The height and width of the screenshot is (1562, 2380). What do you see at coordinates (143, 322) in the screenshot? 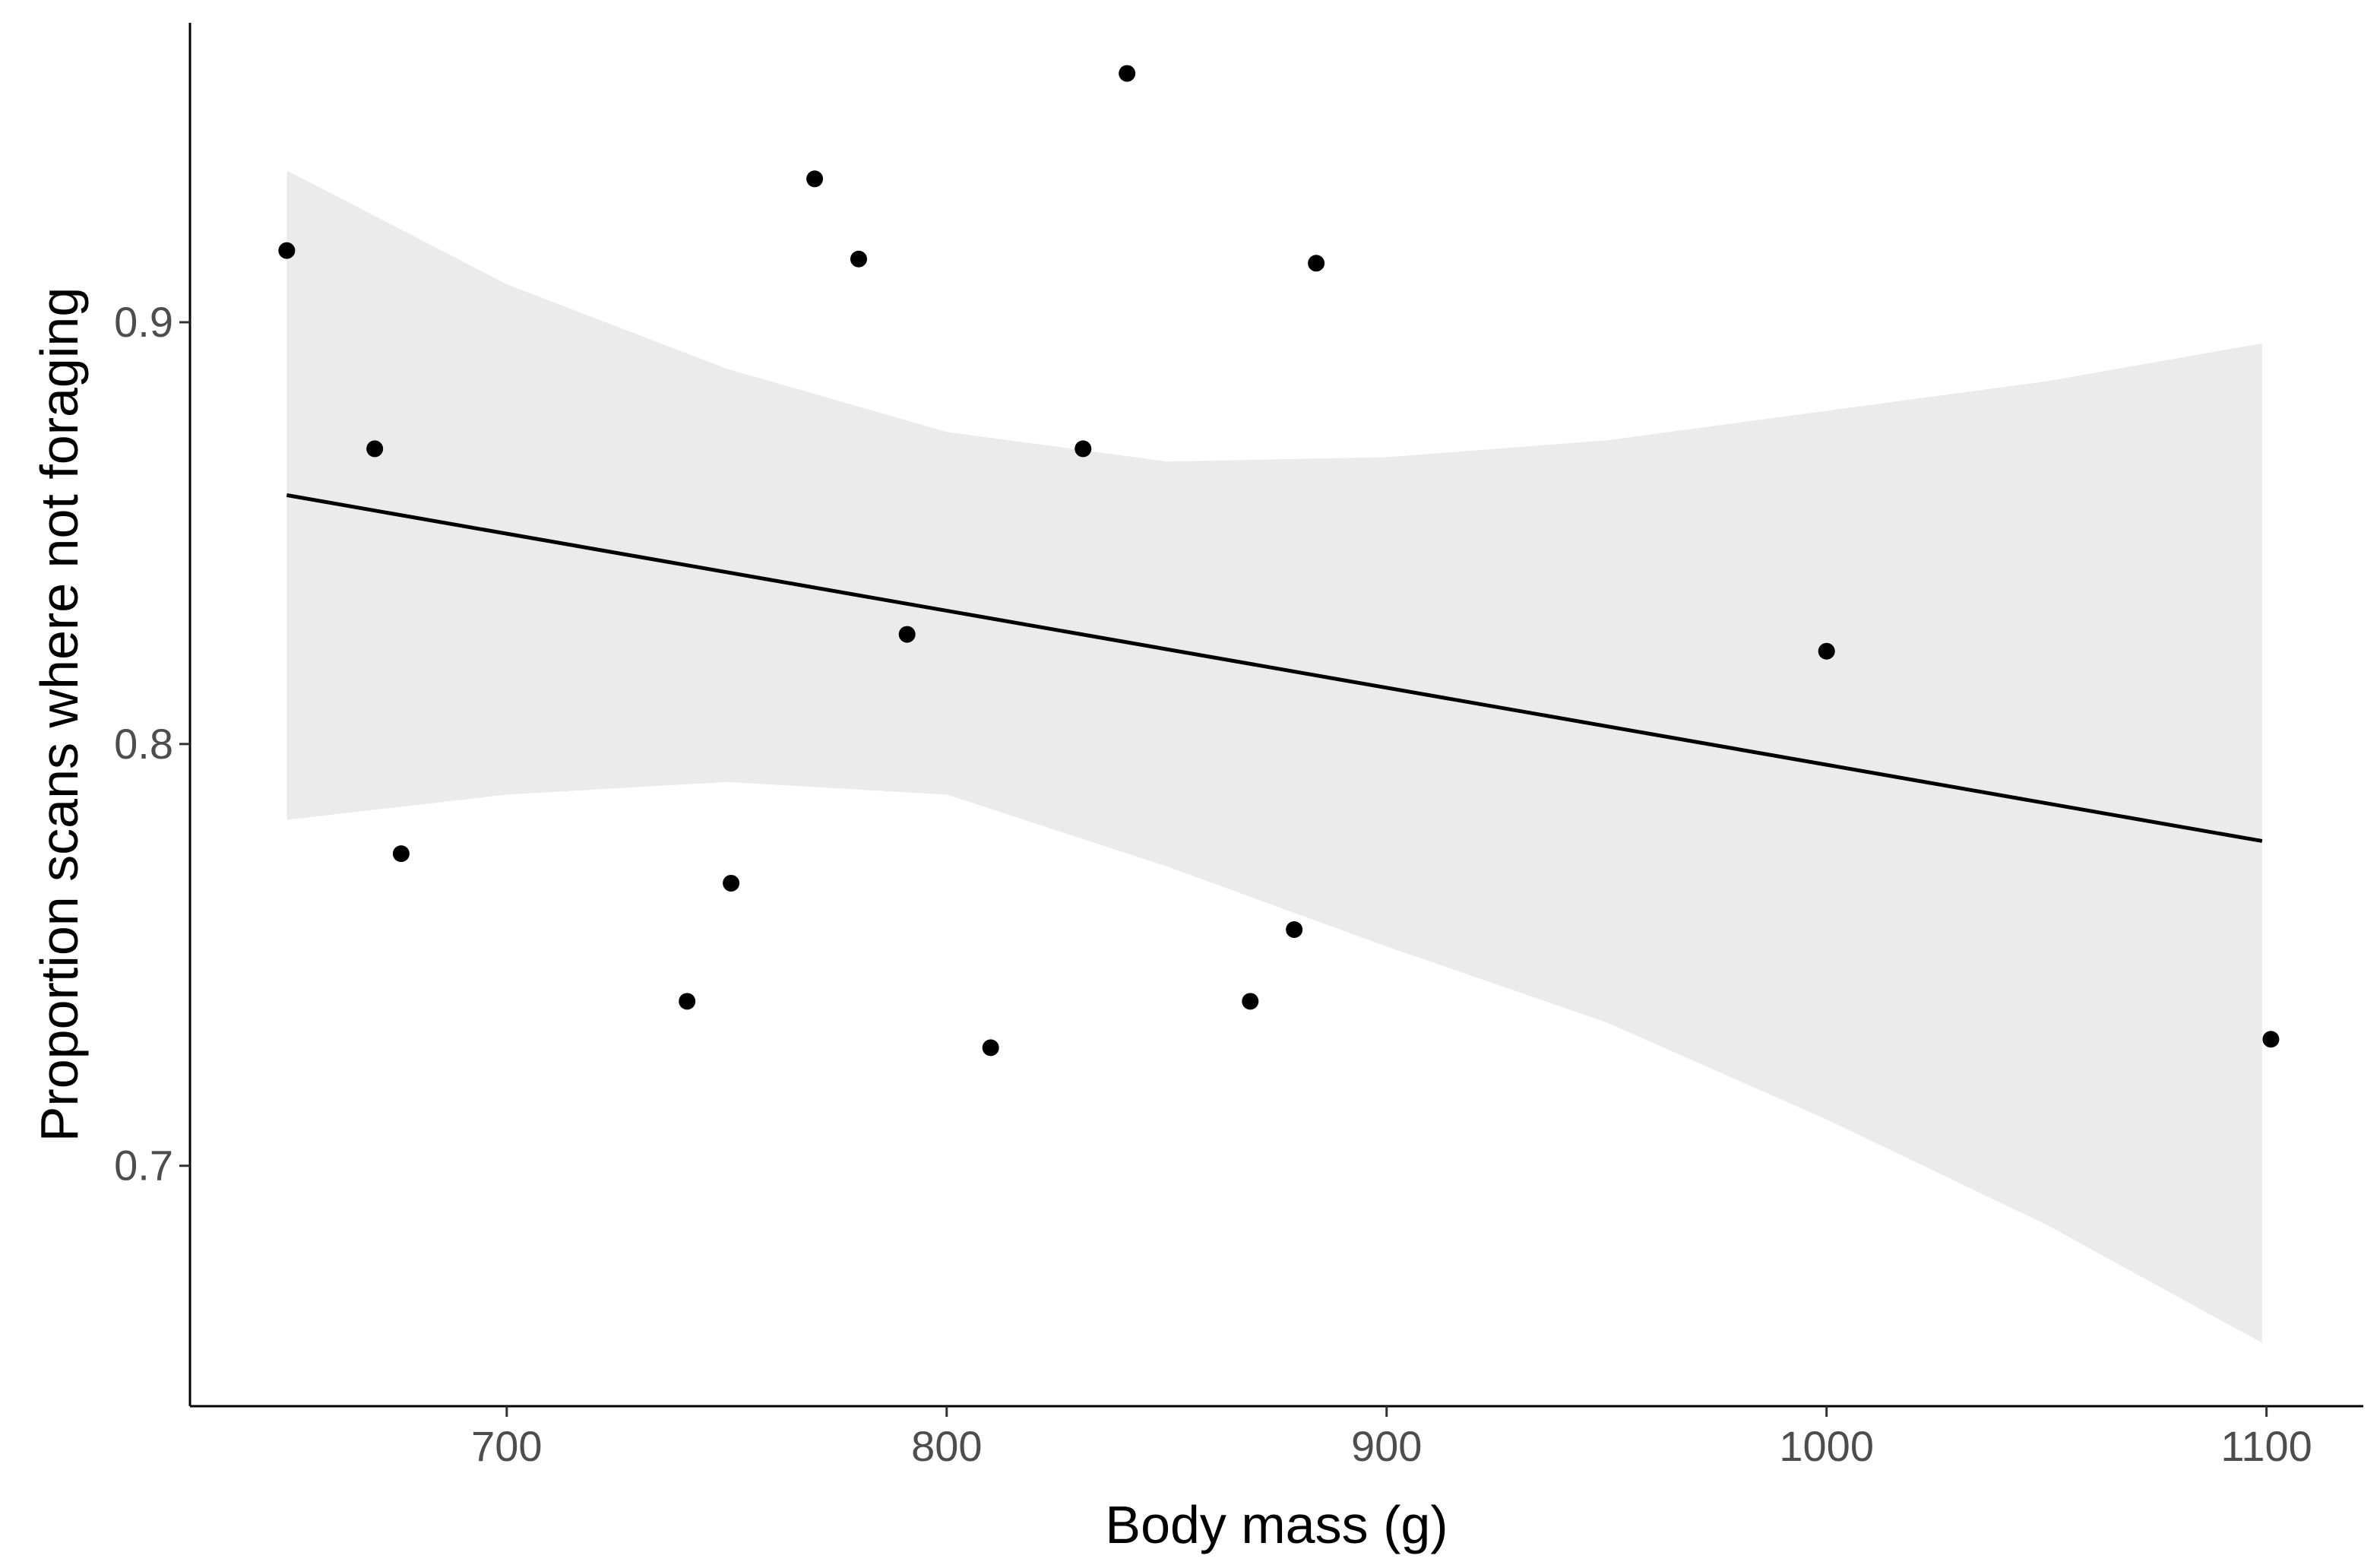
I see `y-tick-label-0.9: 0.9` at bounding box center [143, 322].